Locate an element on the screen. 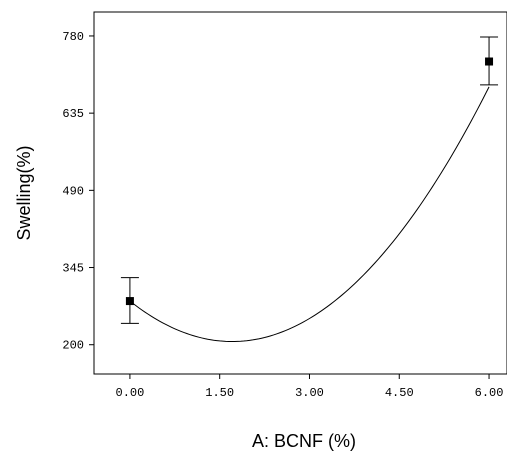 The image size is (507, 455). y-tick-label: 780 is located at coordinates (73, 37).